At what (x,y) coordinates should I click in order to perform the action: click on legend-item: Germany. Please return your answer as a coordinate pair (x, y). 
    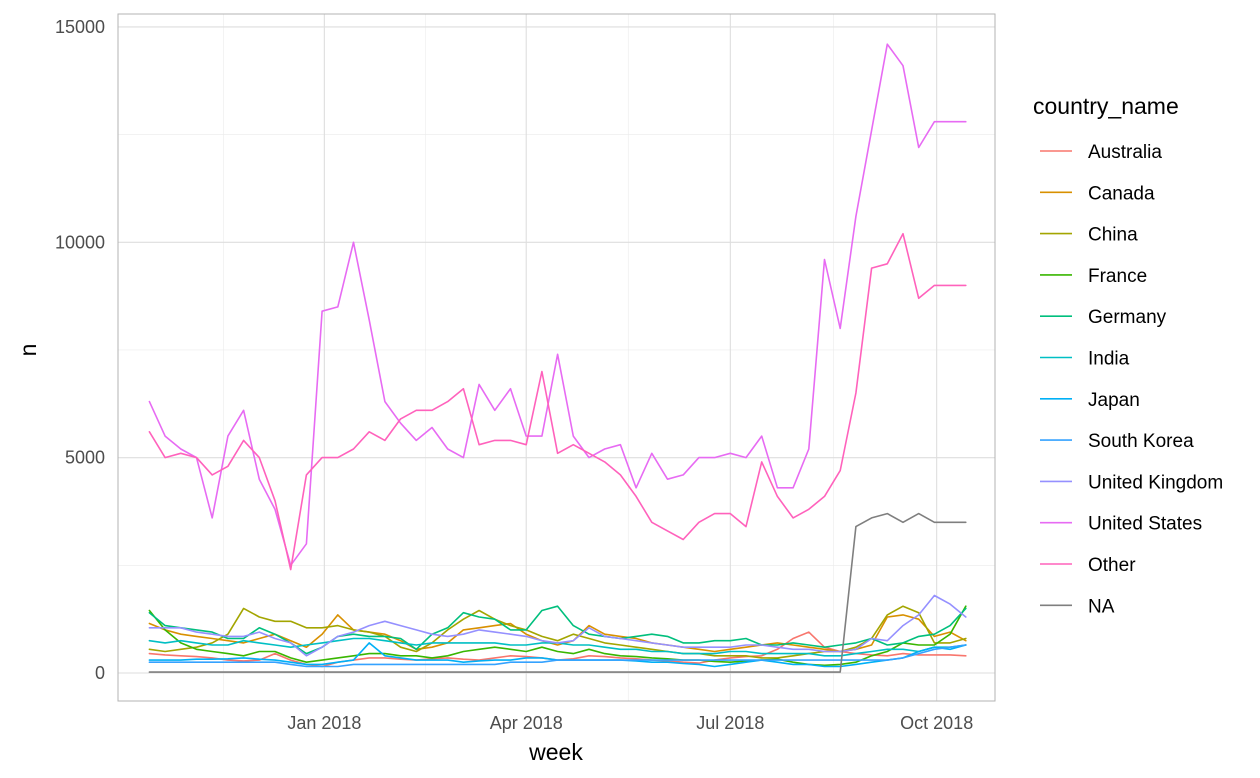
    Looking at the image, I should click on (1103, 317).